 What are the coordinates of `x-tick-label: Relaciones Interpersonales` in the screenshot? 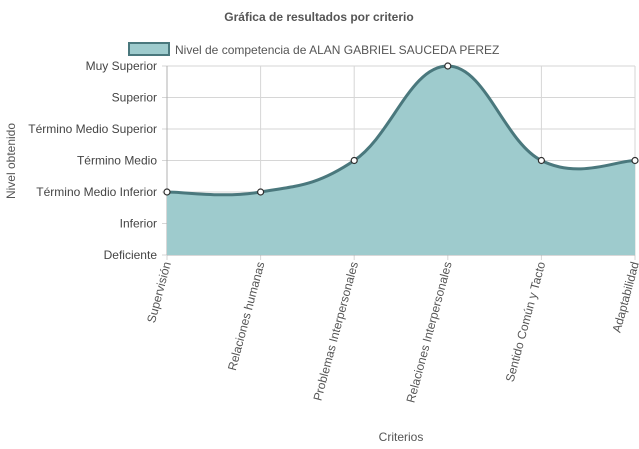 It's located at (429, 332).